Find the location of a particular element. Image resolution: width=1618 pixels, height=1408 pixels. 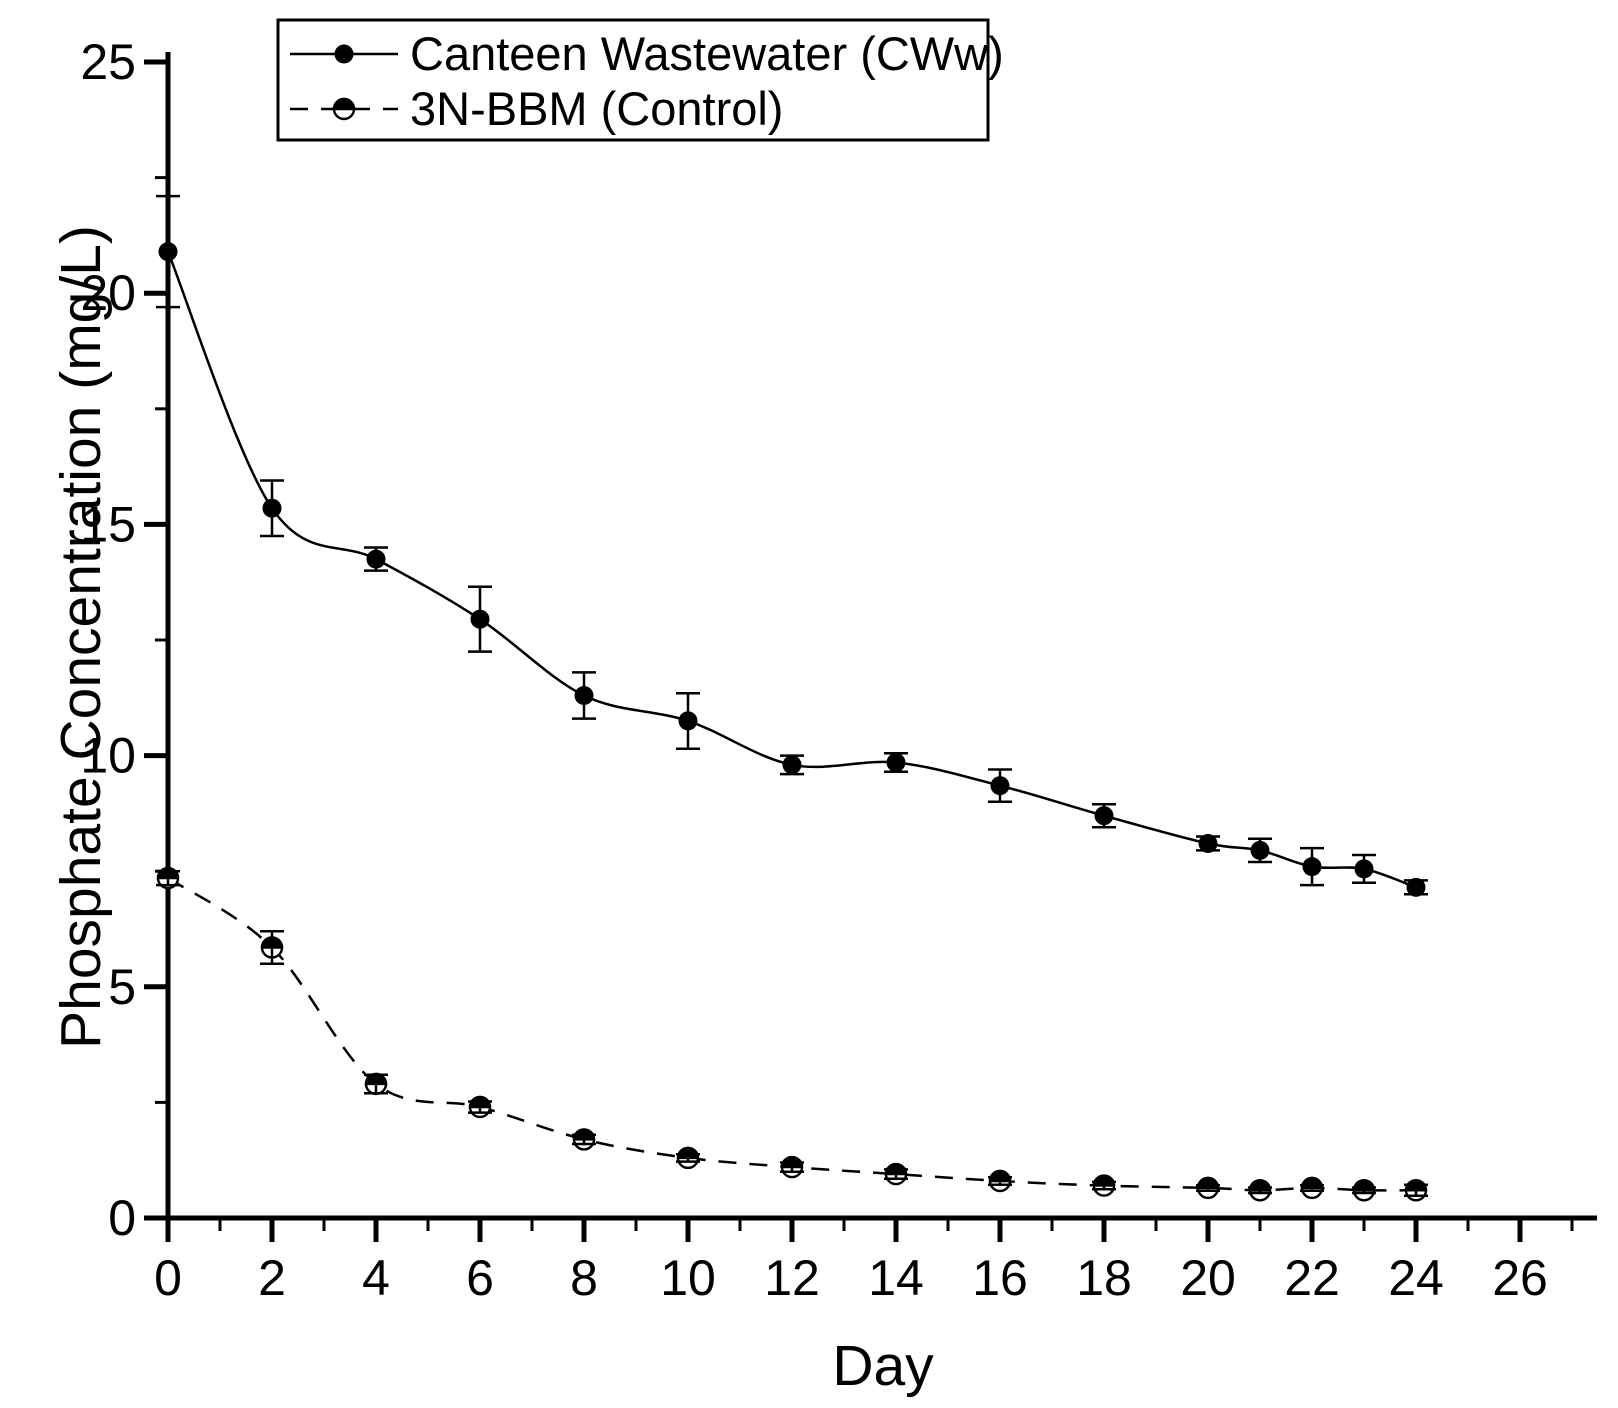

x-tick-label: 16 is located at coordinates (1000, 1278).